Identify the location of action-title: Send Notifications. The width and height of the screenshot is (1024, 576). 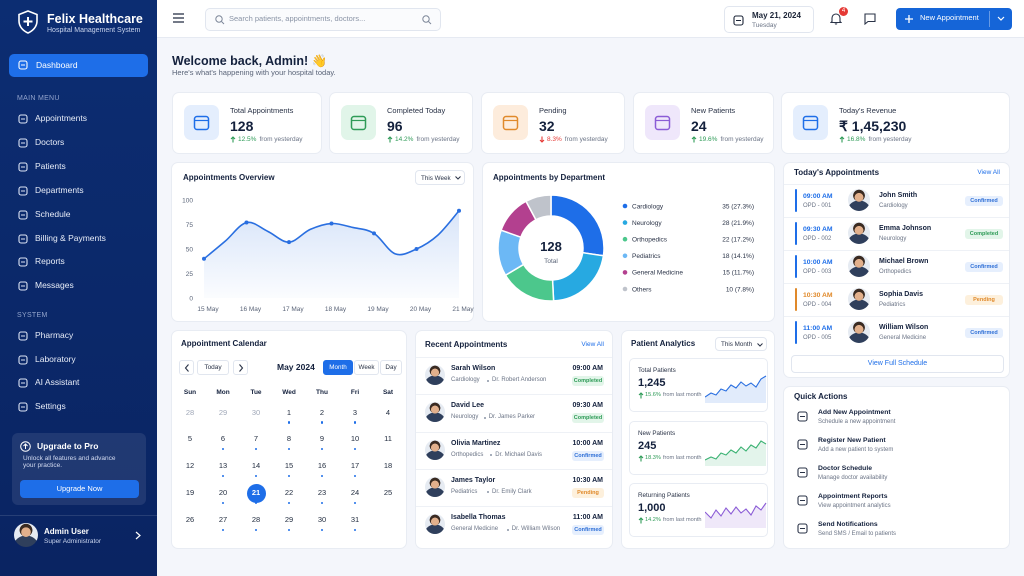
(848, 524).